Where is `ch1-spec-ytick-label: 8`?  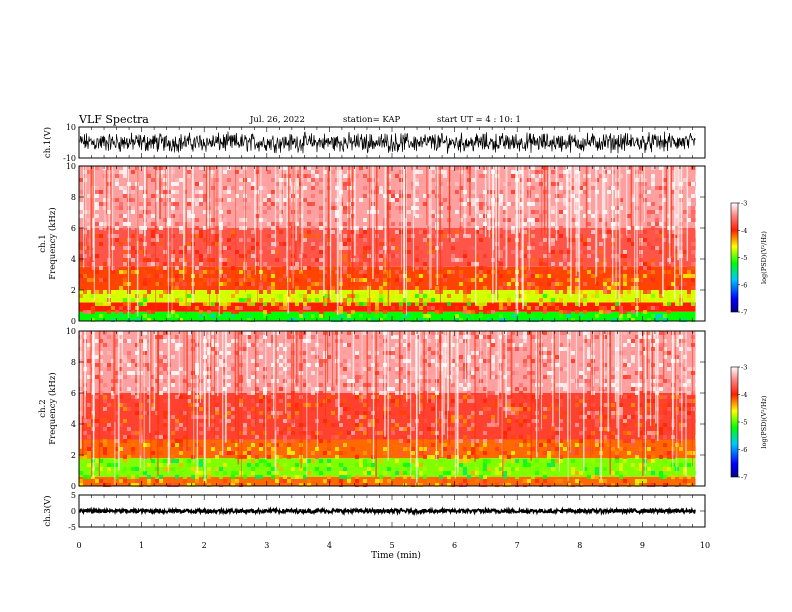 ch1-spec-ytick-label: 8 is located at coordinates (73, 197).